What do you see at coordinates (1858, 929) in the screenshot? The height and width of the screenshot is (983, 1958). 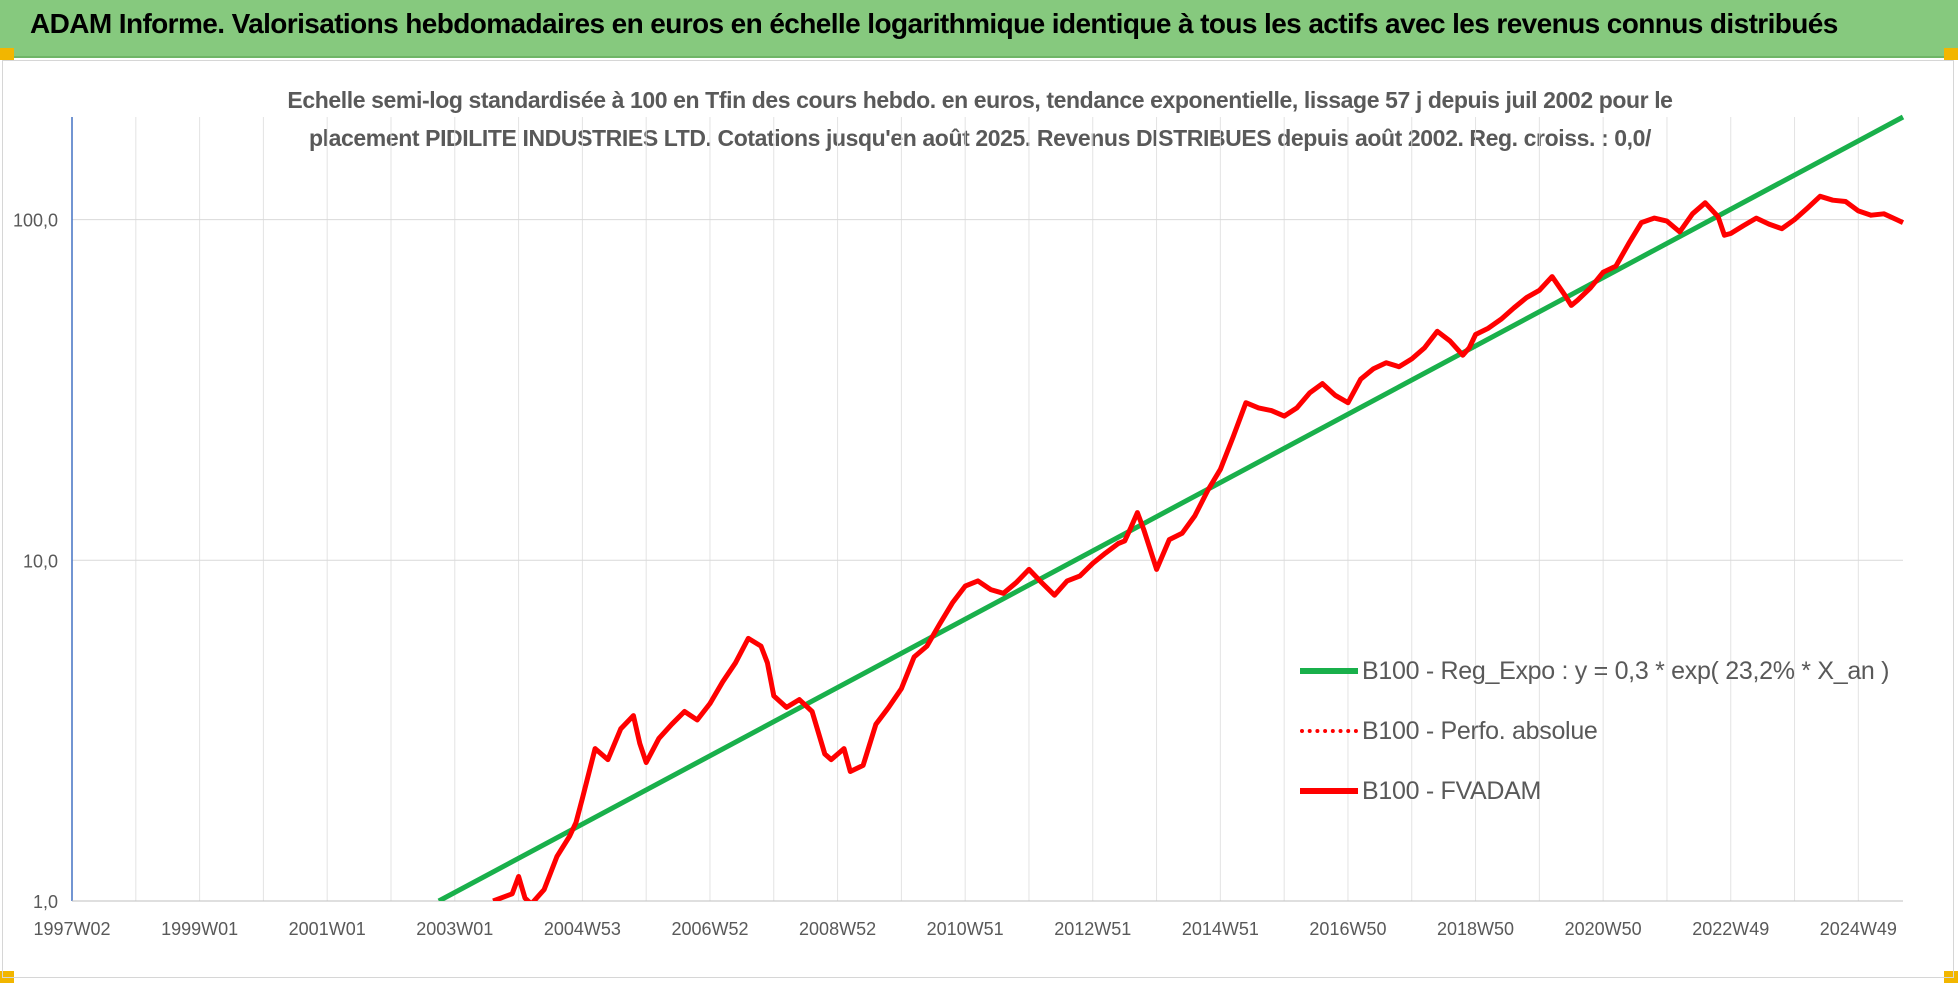 I see `x-tick-label: 2024W49` at bounding box center [1858, 929].